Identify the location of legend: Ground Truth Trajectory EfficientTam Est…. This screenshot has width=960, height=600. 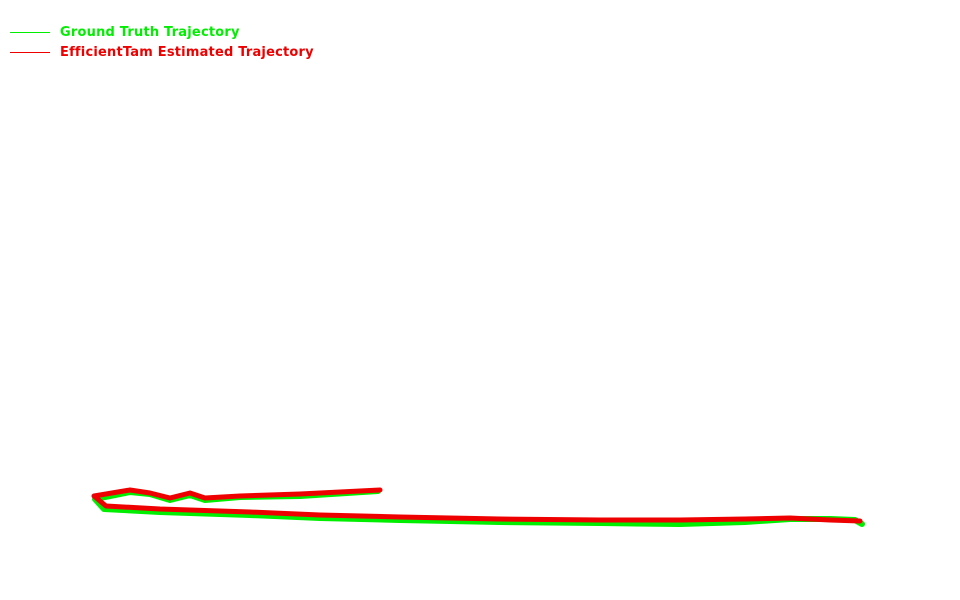
(162, 42).